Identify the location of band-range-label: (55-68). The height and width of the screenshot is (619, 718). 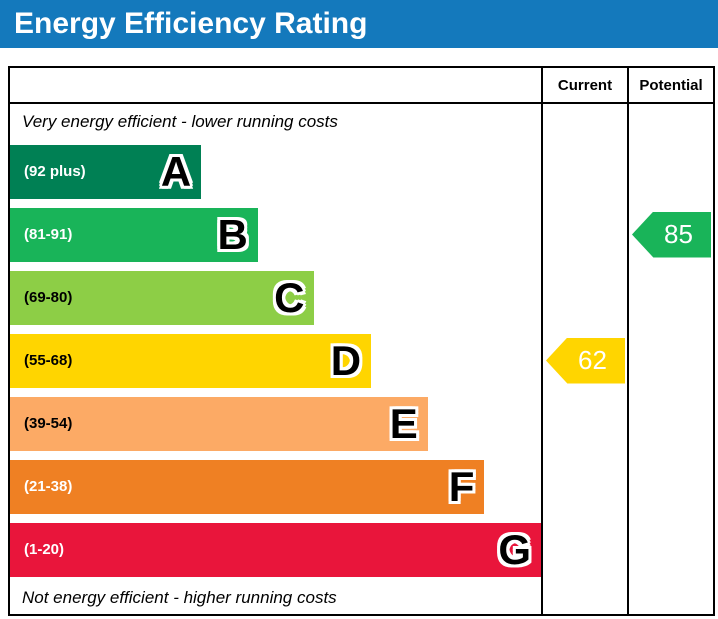
(48, 360).